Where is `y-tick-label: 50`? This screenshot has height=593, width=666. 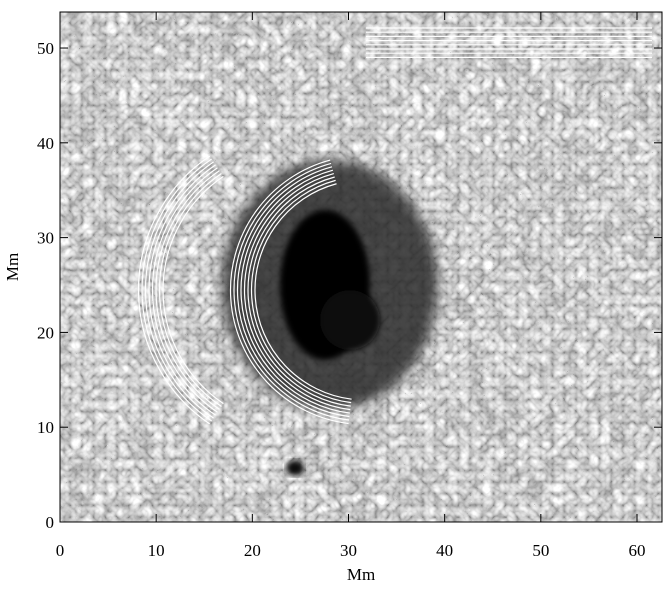
y-tick-label: 50 is located at coordinates (45, 48).